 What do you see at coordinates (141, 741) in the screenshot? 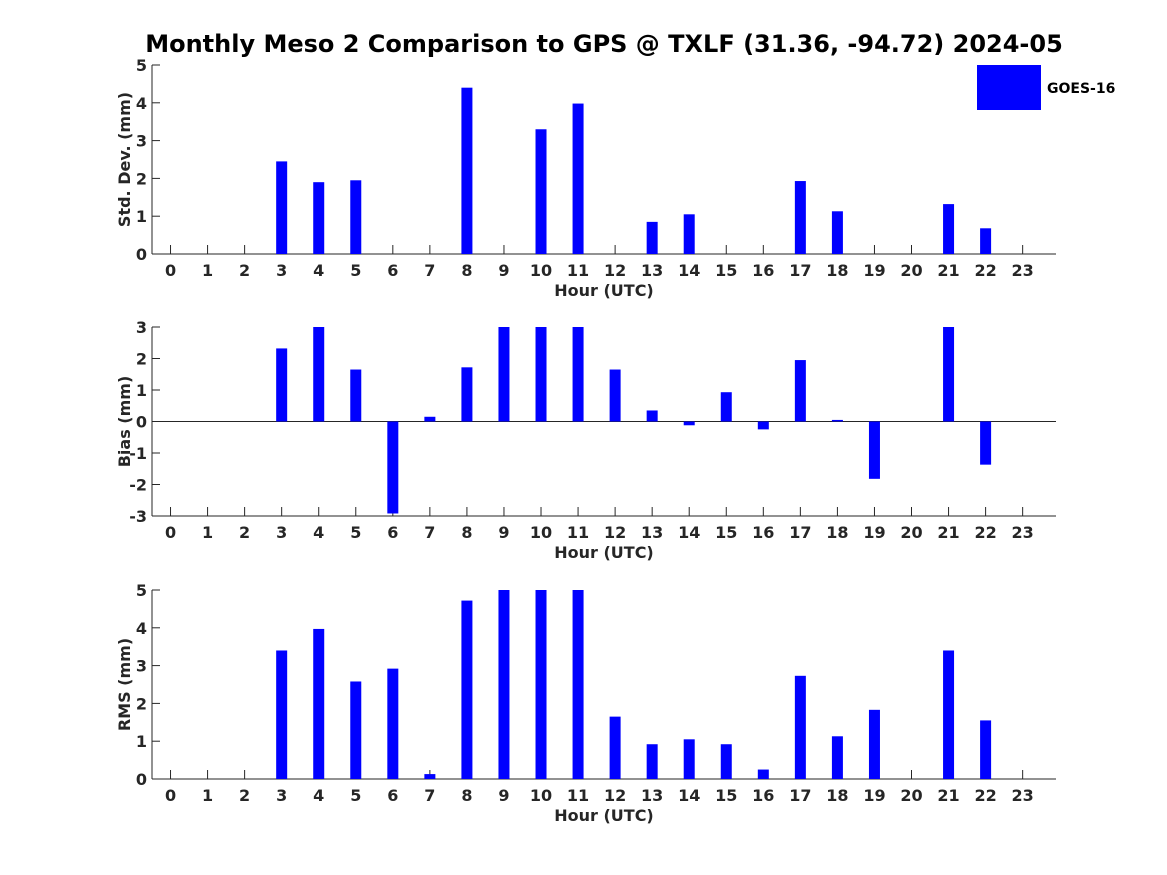
I see `y-tick-label: 1` at bounding box center [141, 741].